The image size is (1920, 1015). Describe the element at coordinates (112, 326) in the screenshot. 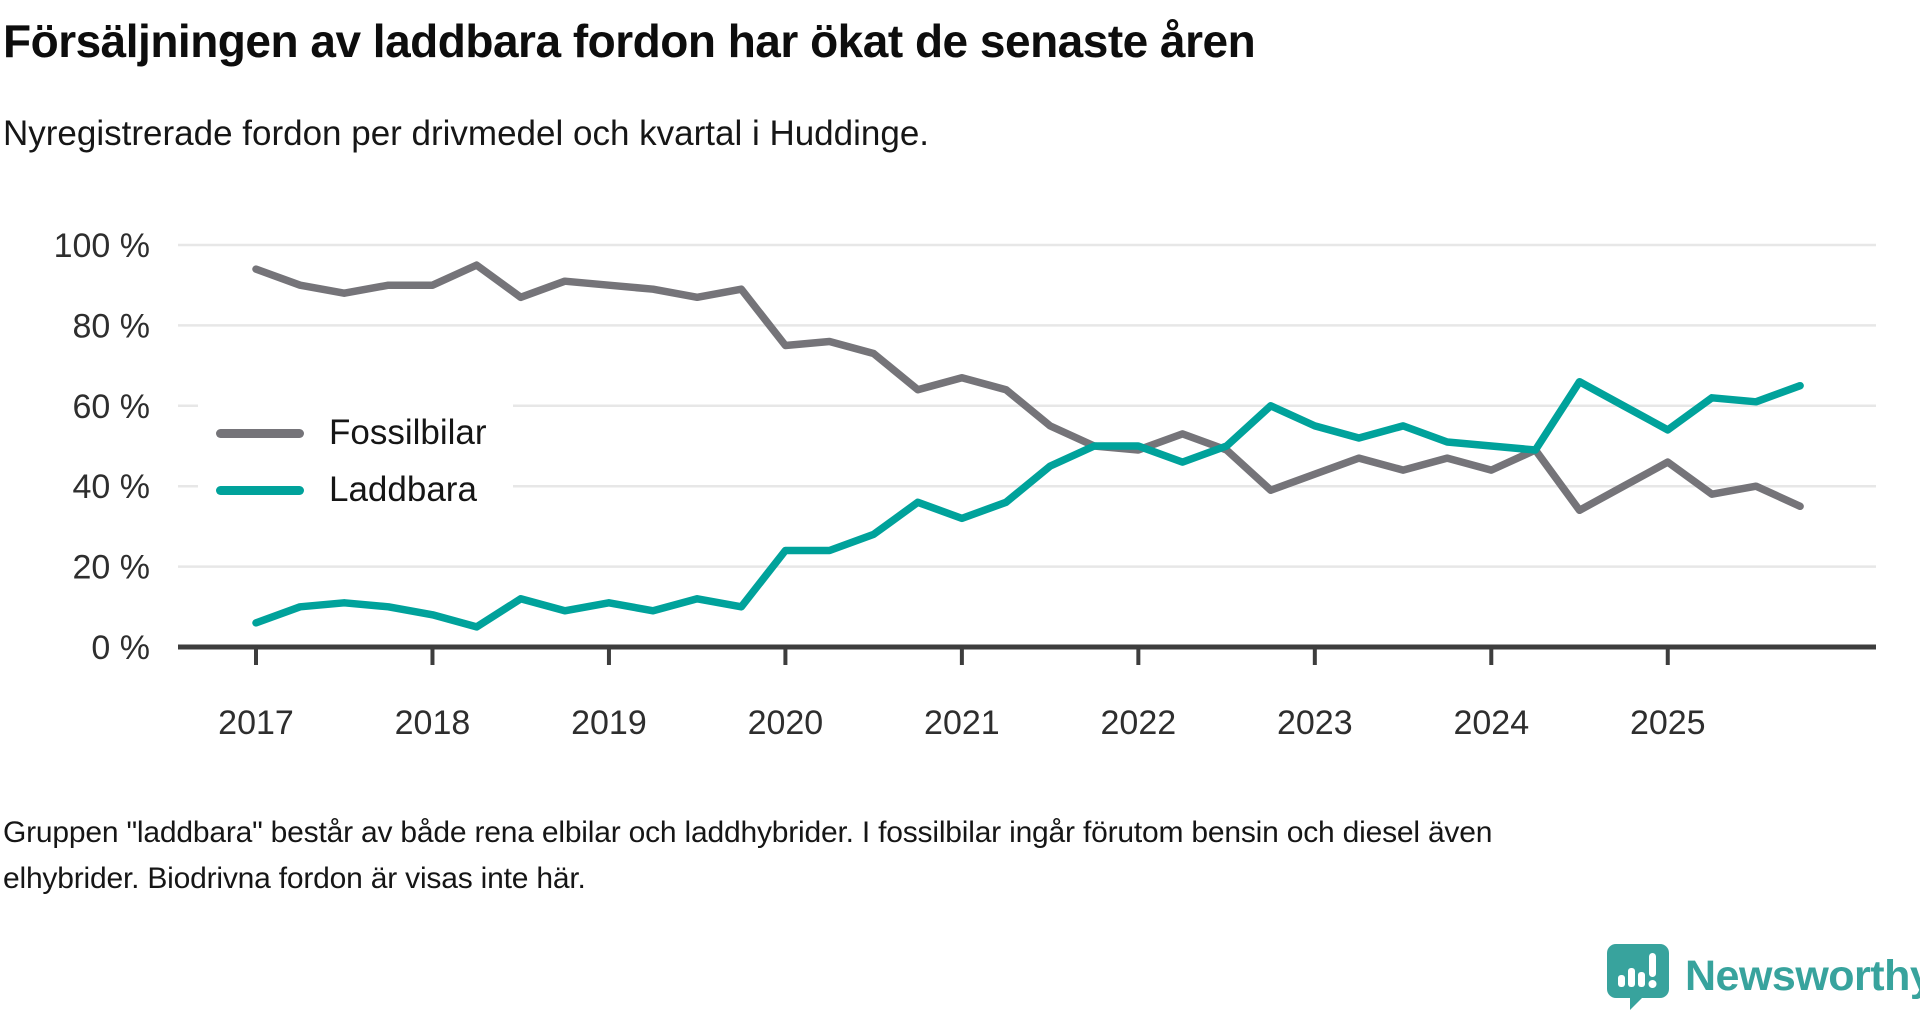

I see `y-axis-tick-label: 80 %` at that location.